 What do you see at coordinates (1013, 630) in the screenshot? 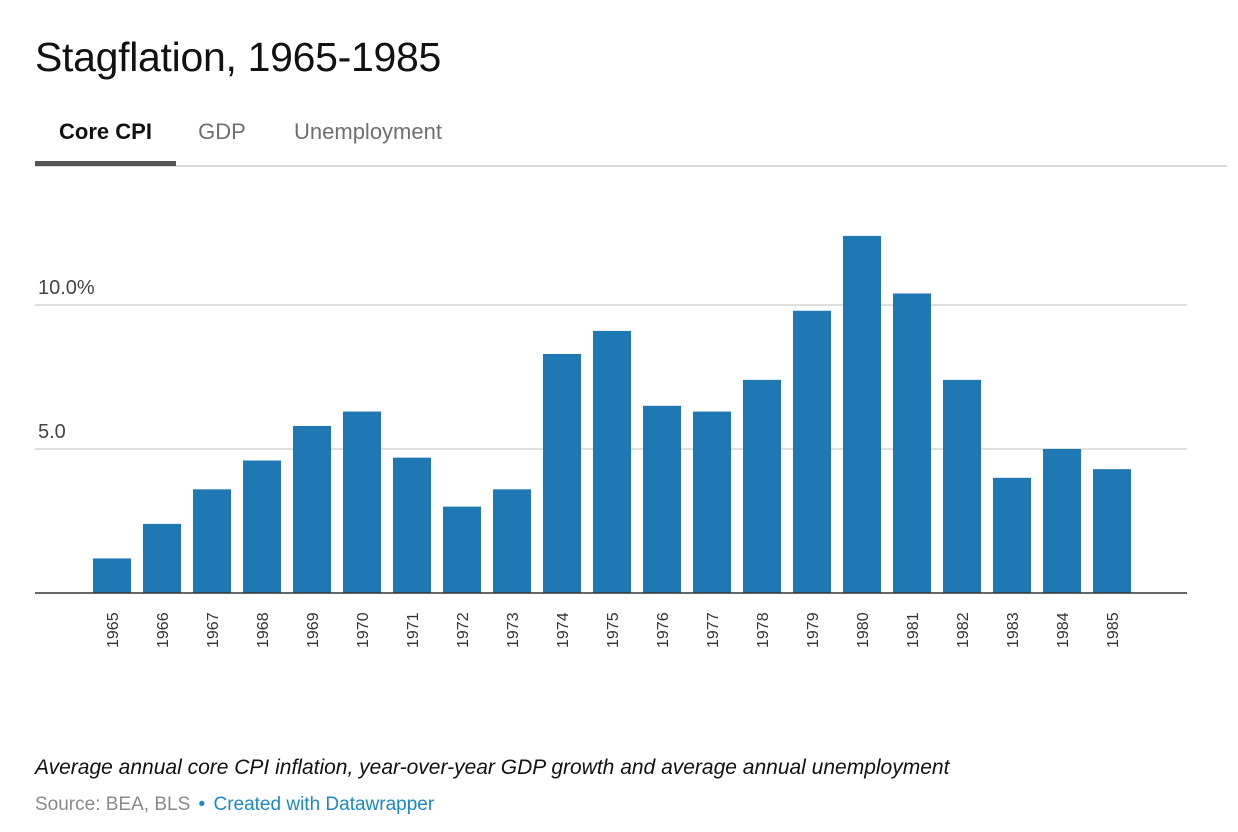
I see `x-tick-label: 1983` at bounding box center [1013, 630].